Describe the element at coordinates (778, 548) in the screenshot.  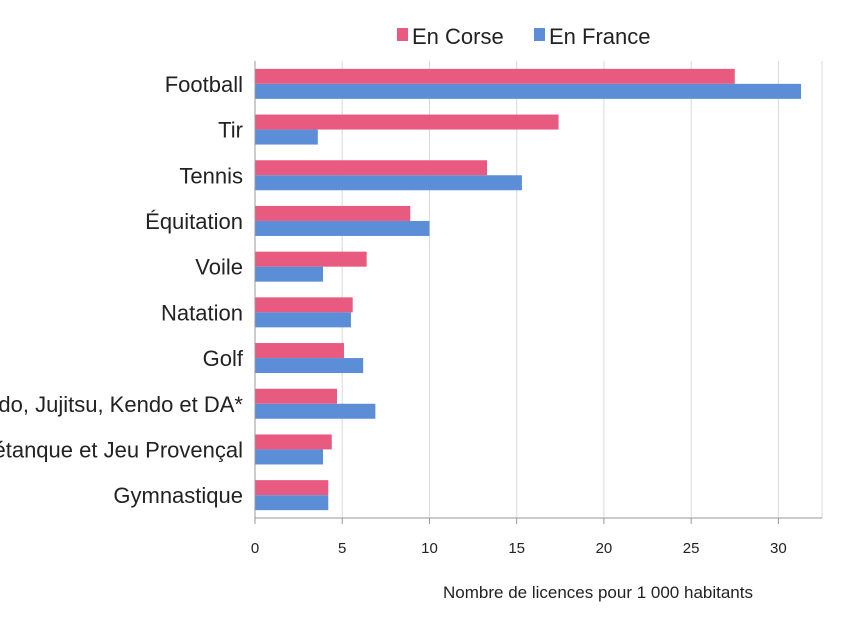
I see `x-tick-label: 30` at that location.